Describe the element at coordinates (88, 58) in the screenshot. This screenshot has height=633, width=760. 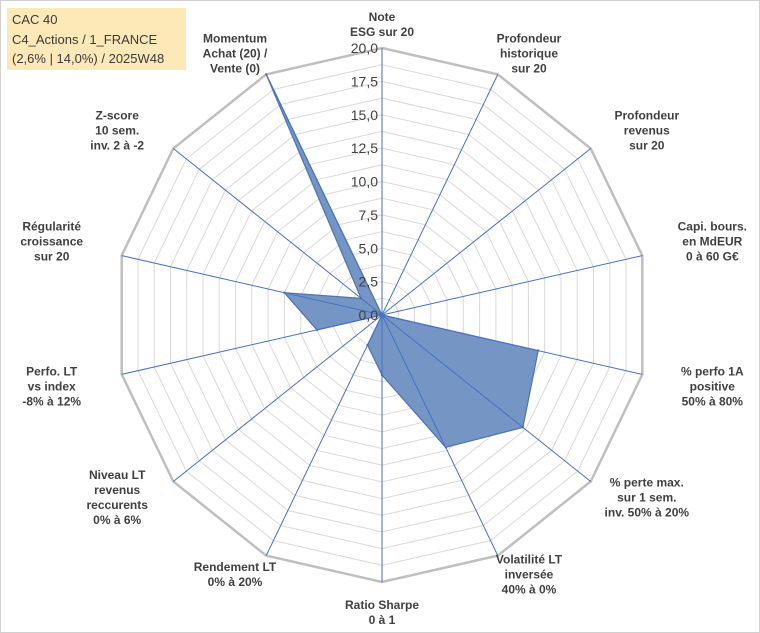
I see `title-line-range-week: (2,6% | 14,0%) / 2025W48` at that location.